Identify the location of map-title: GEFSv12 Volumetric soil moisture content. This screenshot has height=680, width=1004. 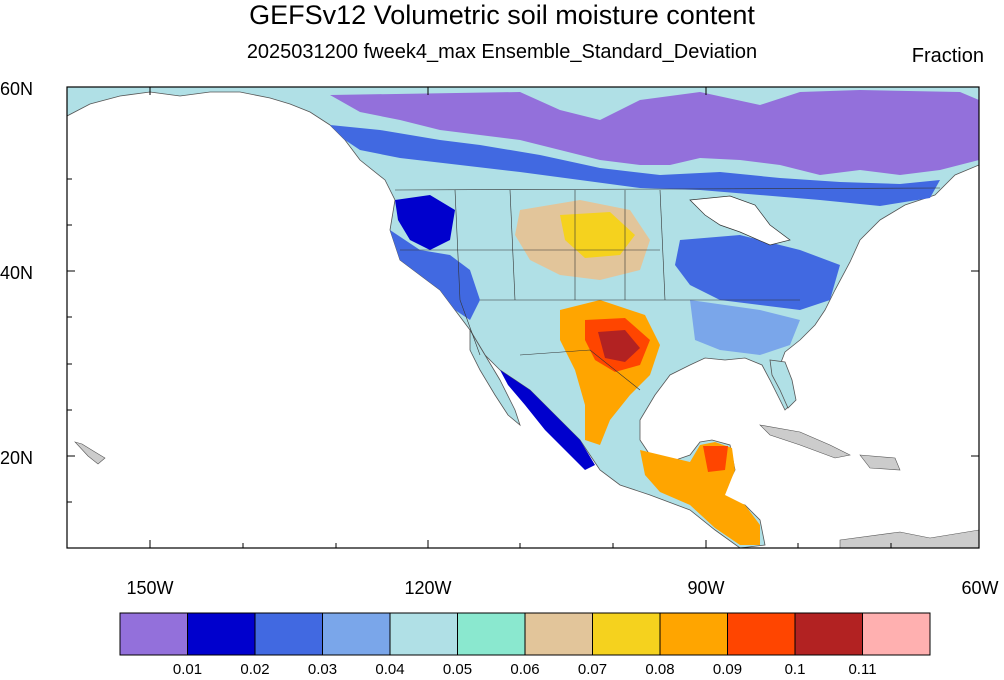
(502, 15).